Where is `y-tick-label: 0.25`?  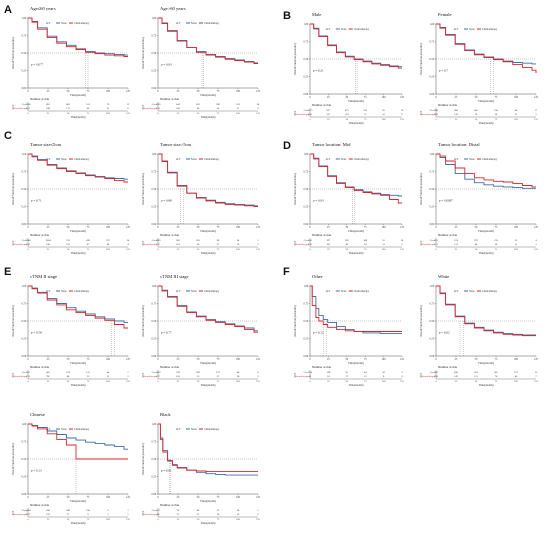 y-tick-label: 0.25 is located at coordinates (153, 339).